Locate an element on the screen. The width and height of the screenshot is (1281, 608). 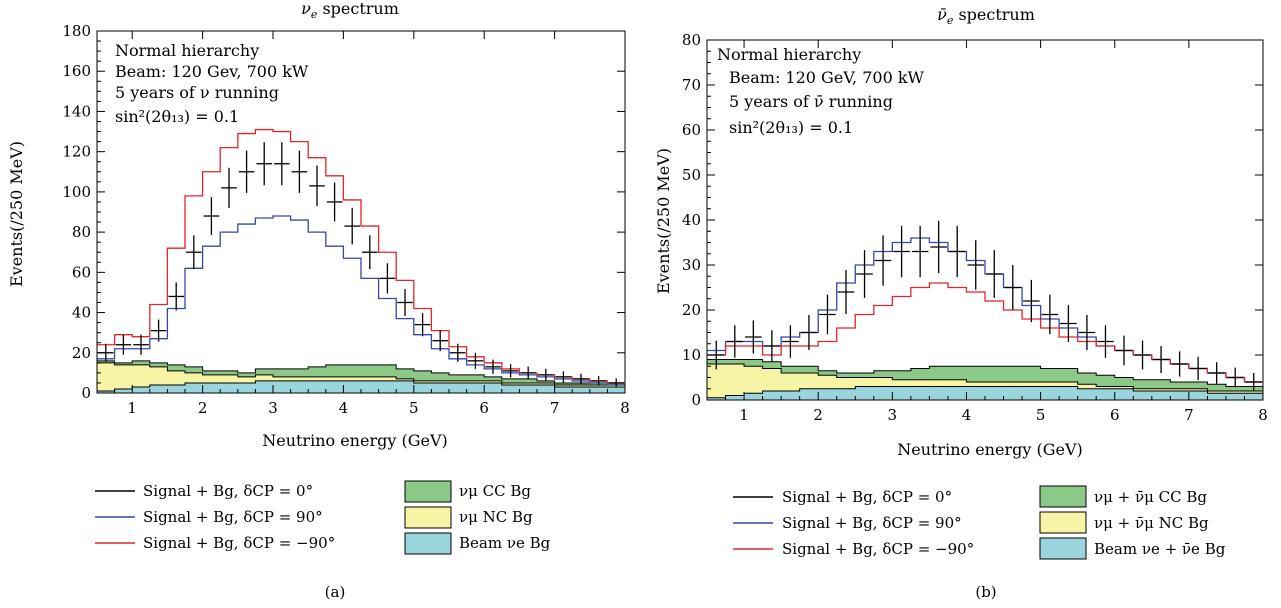
stack-cc-b is located at coordinates (985, 375).